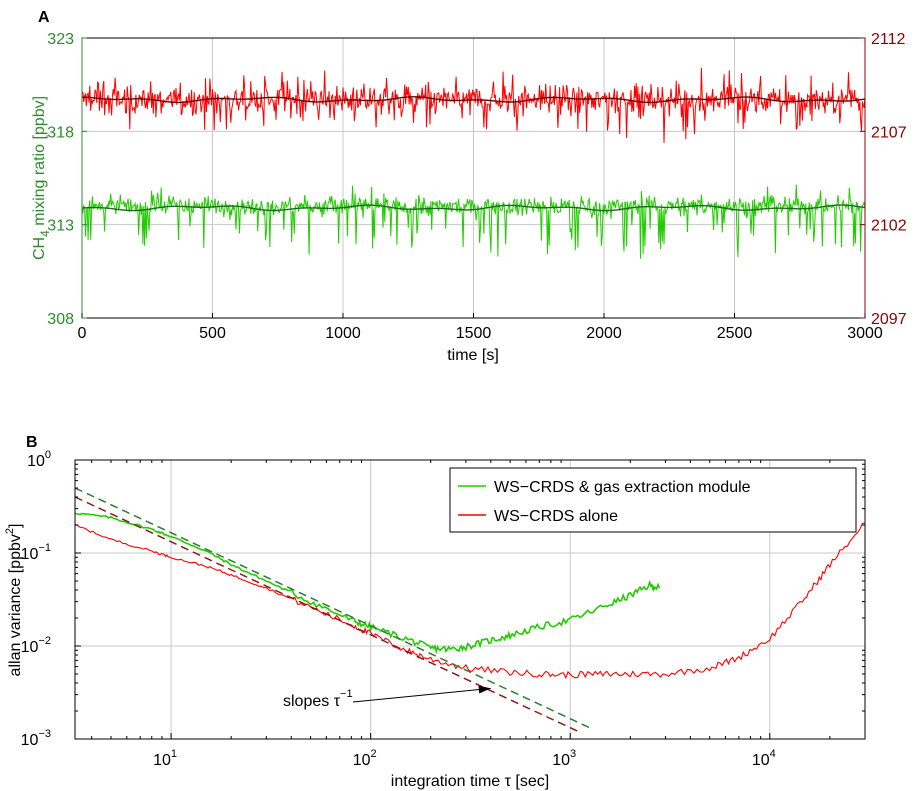 This screenshot has width=914, height=791. What do you see at coordinates (44, 17) in the screenshot?
I see `panel-a-label: A` at bounding box center [44, 17].